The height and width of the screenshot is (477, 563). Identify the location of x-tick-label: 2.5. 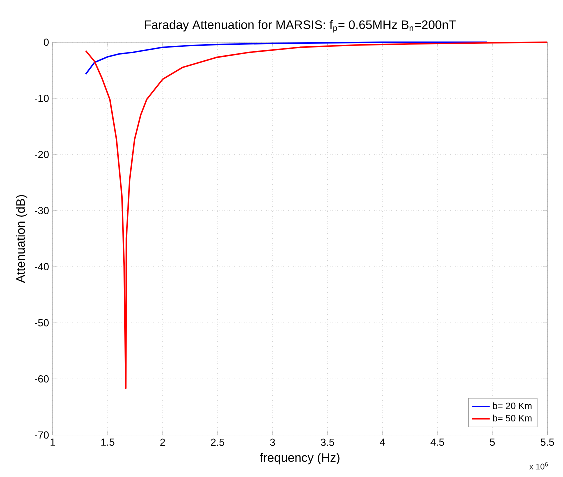
(218, 442).